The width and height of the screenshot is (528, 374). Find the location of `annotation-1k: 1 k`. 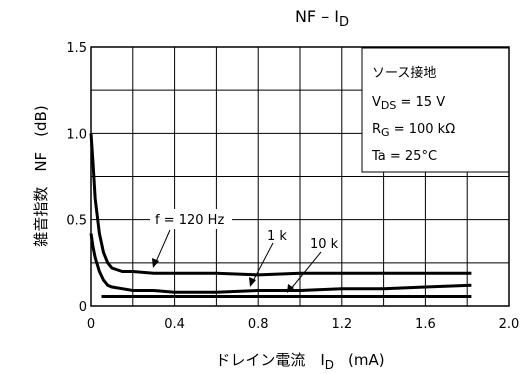

annotation-1k: 1 k is located at coordinates (277, 236).